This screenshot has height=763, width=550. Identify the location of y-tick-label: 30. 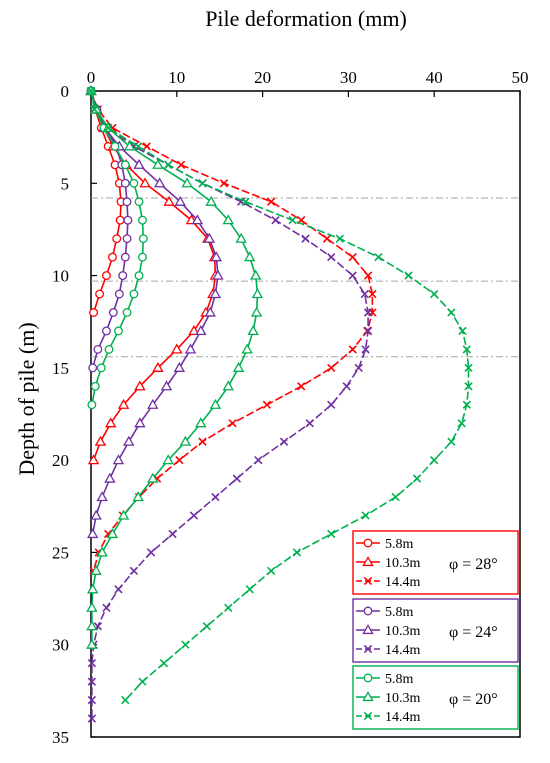
(60, 645).